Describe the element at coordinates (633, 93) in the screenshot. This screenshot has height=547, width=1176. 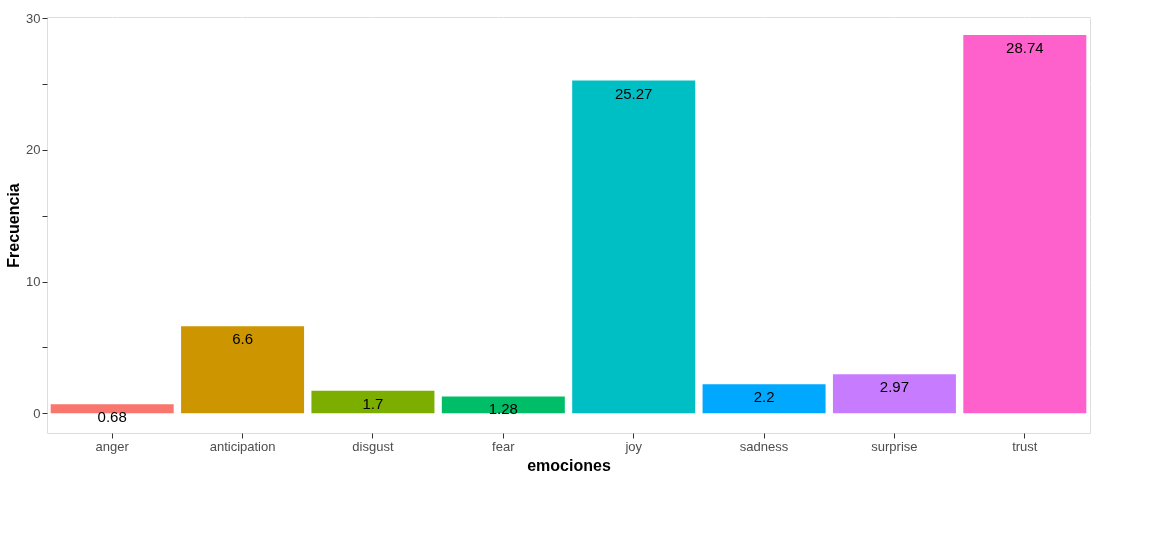
I see `data-label: 25.27` at that location.